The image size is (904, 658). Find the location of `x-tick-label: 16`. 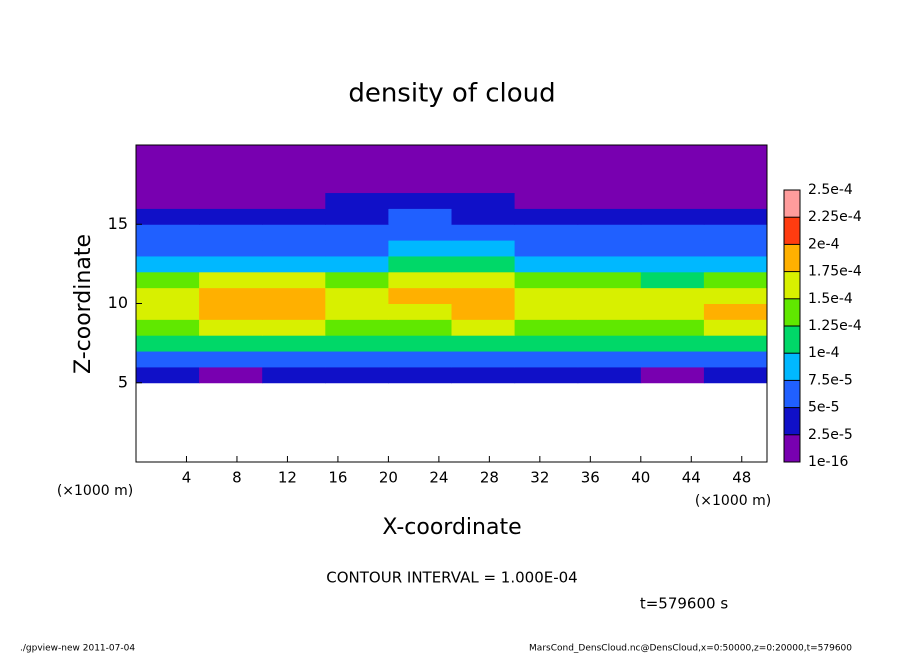

x-tick-label: 16 is located at coordinates (337, 478).